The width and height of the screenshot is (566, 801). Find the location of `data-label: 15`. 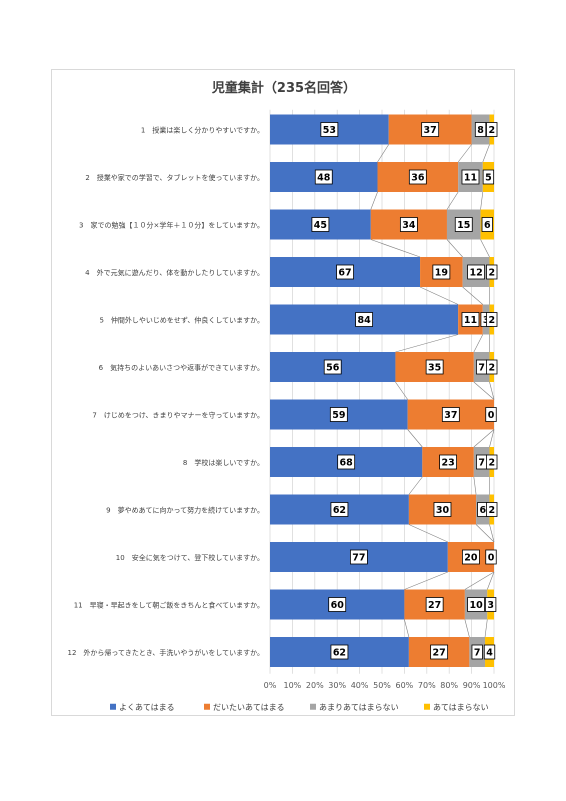

data-label: 15 is located at coordinates (463, 225).